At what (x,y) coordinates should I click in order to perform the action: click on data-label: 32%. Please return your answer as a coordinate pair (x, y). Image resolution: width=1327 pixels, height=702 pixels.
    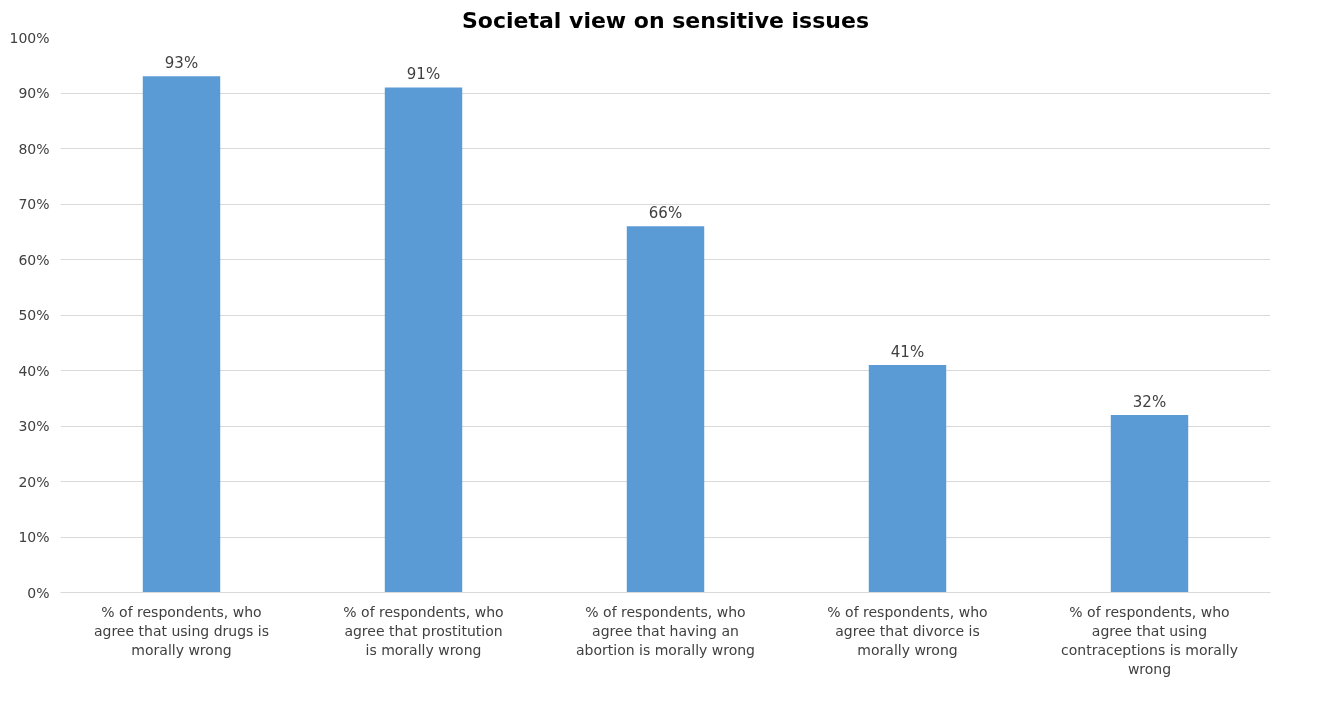
    Looking at the image, I should click on (1149, 401).